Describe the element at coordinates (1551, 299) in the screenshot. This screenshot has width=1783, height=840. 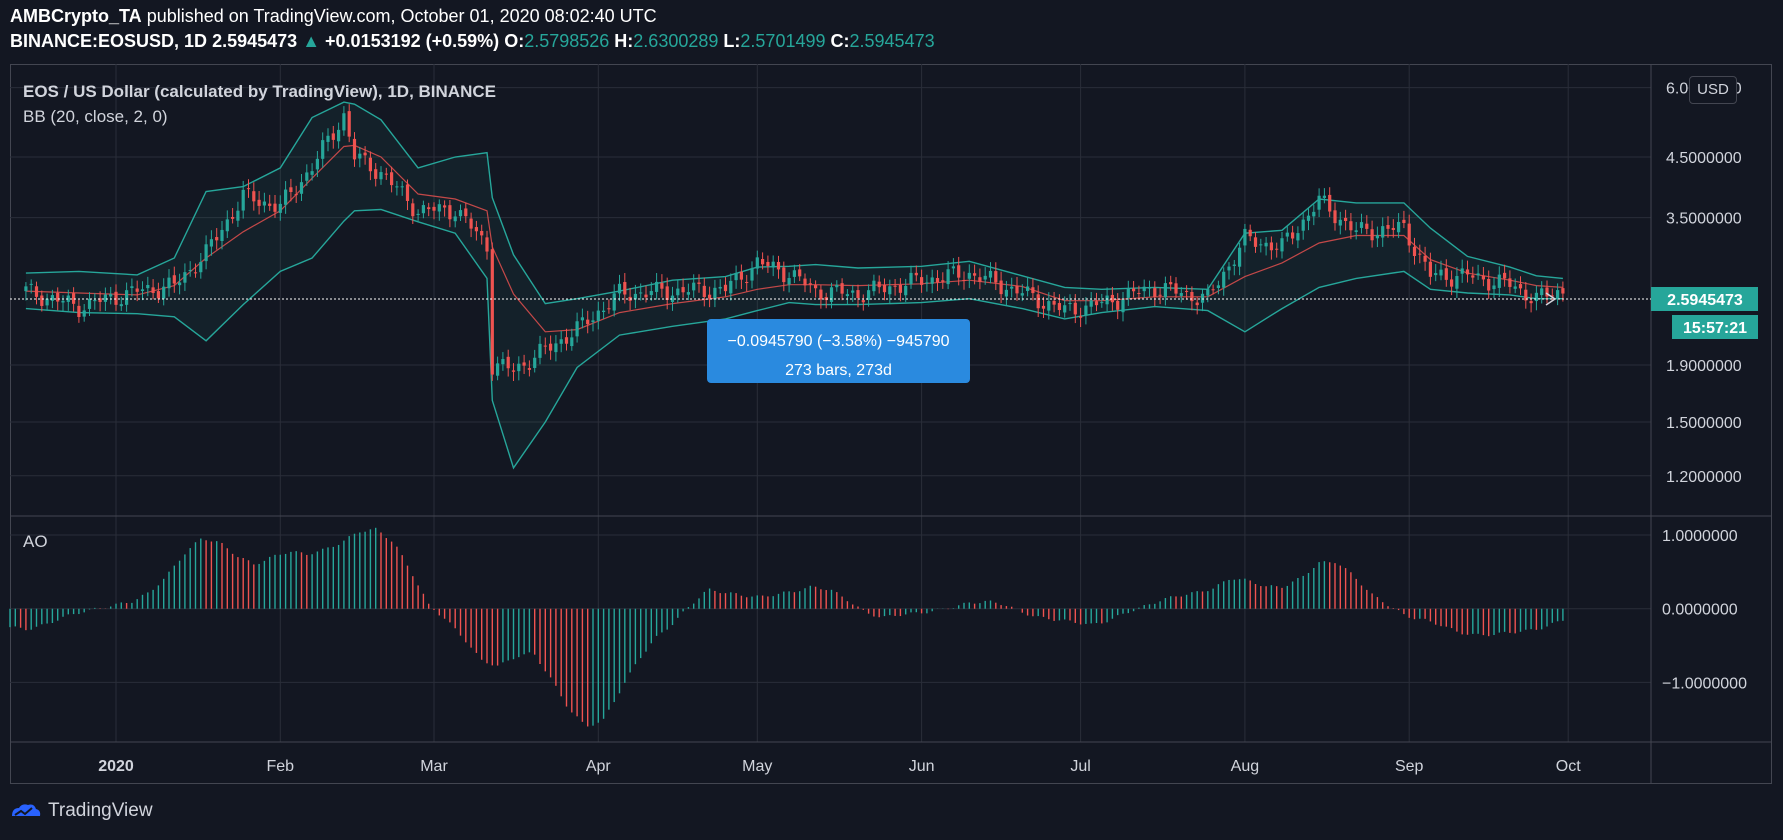
I see `scroll-right-icon` at that location.